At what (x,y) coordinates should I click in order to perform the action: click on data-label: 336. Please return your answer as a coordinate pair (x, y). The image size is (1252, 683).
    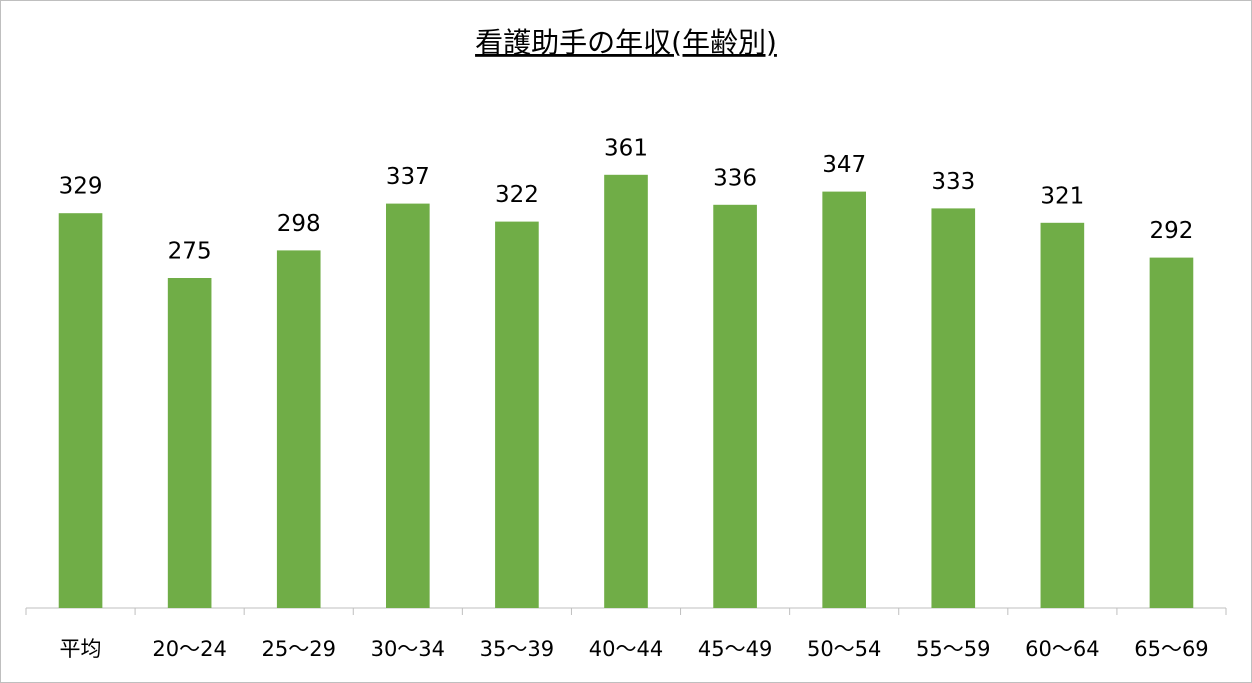
    Looking at the image, I should click on (735, 178).